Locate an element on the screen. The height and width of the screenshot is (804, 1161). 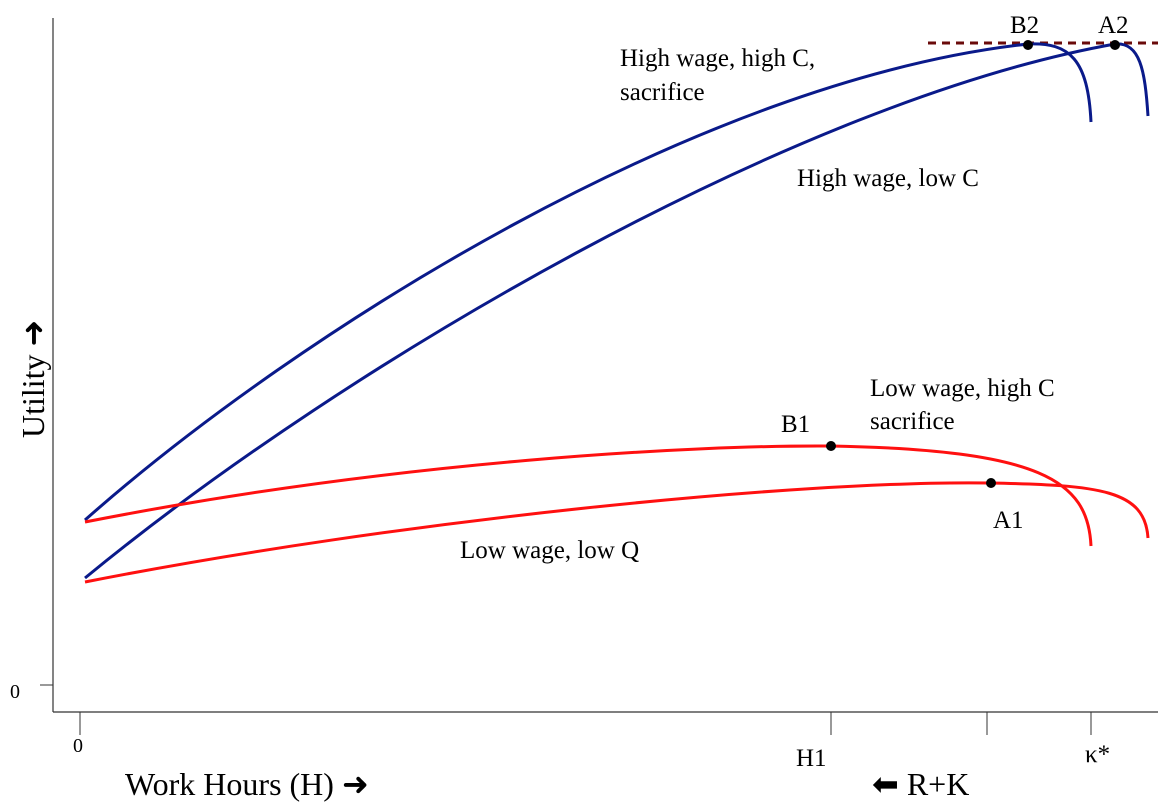
point-label: A1 is located at coordinates (1008, 520).